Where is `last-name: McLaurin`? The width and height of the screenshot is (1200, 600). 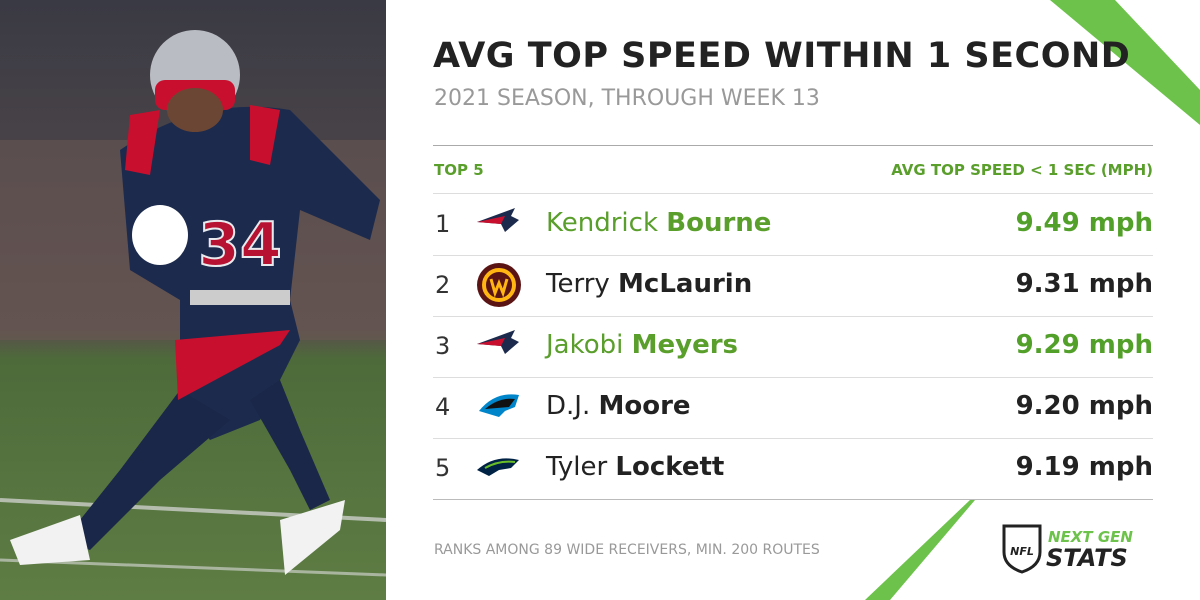 last-name: McLaurin is located at coordinates (685, 284).